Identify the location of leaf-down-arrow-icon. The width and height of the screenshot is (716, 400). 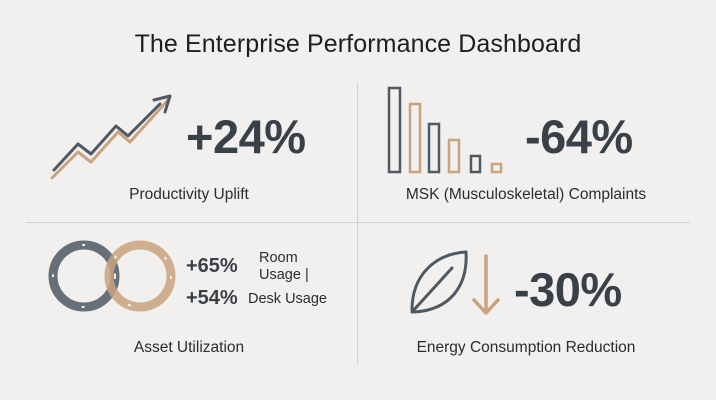
(455, 282).